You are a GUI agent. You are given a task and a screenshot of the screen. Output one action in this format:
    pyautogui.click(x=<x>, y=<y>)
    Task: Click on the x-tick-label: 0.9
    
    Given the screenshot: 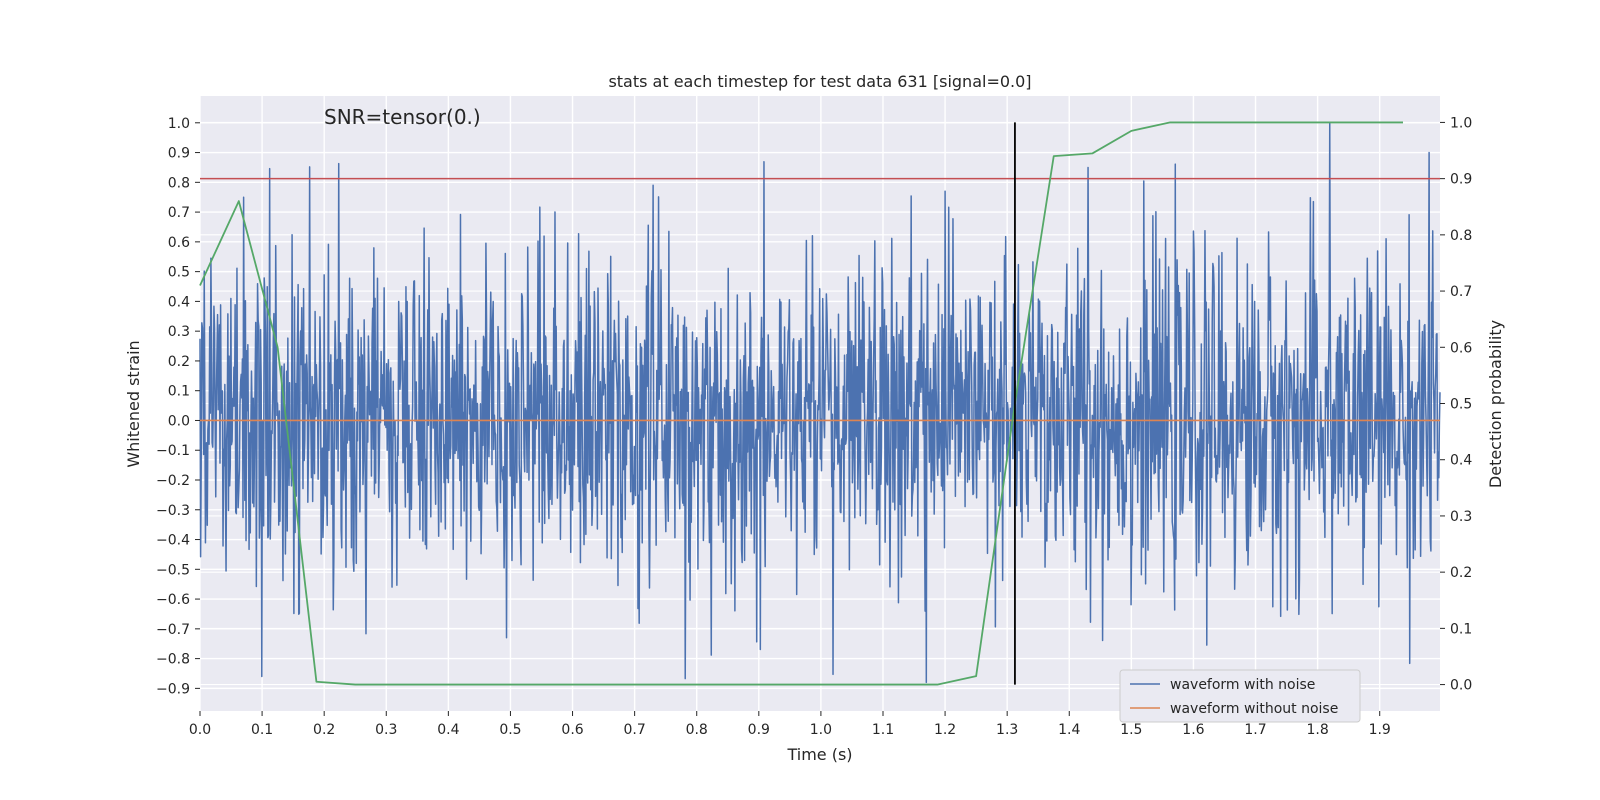 What is the action you would take?
    pyautogui.click(x=759, y=730)
    